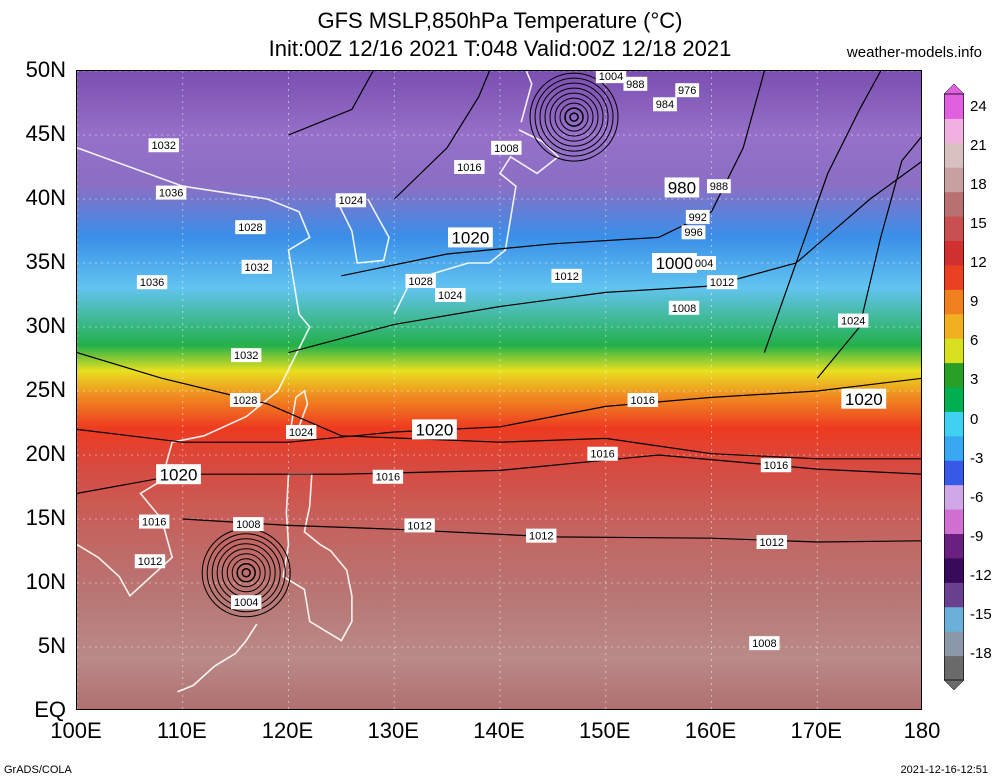 The width and height of the screenshot is (1000, 779). I want to click on isobar-label: 1000, so click(674, 263).